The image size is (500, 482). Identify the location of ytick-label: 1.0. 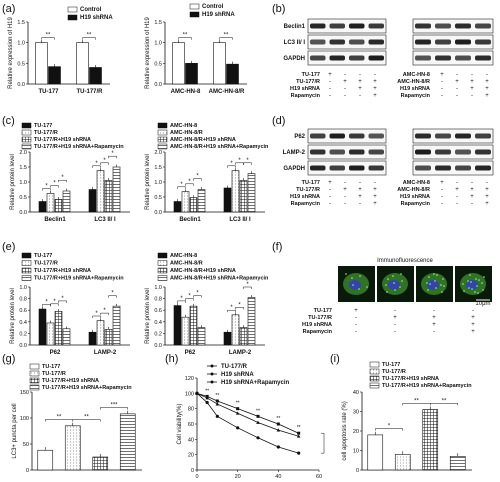
(158, 44).